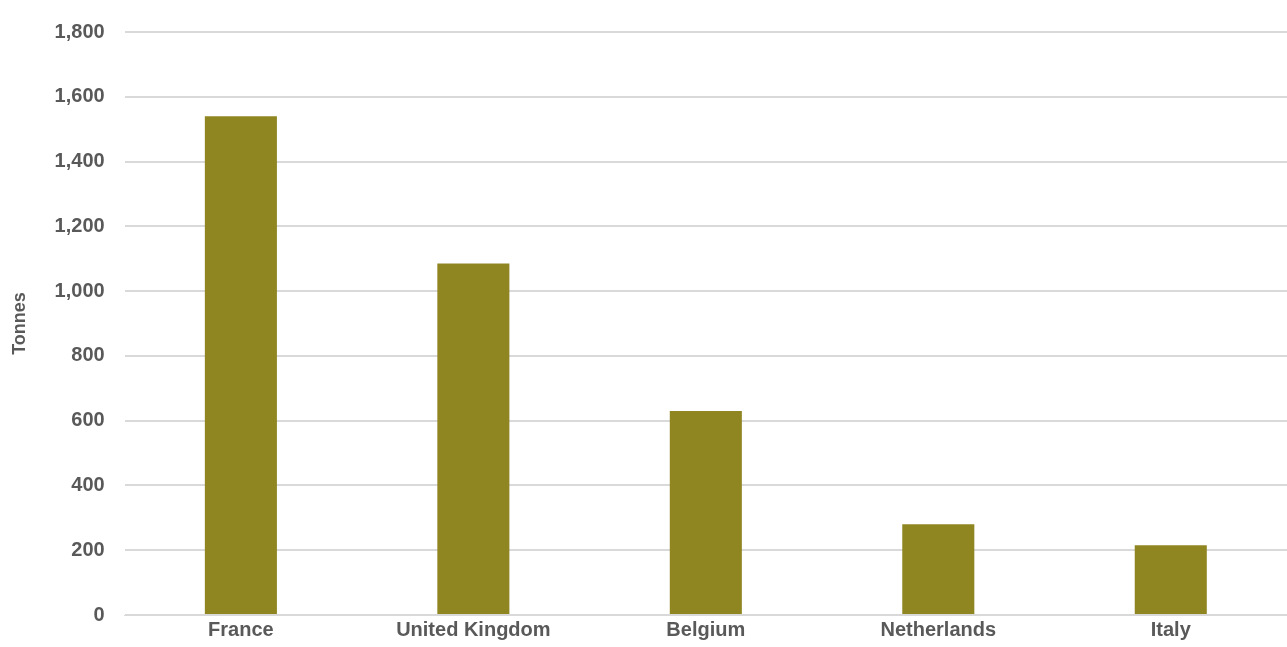 Image resolution: width=1287 pixels, height=647 pixels. What do you see at coordinates (79, 289) in the screenshot?
I see `y-tick-label: 1,000` at bounding box center [79, 289].